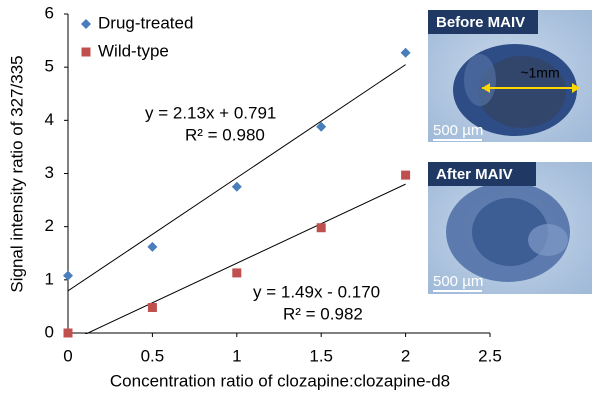 The image size is (604, 402). What do you see at coordinates (225, 134) in the screenshot?
I see `annotation: R² = 0.980` at bounding box center [225, 134].